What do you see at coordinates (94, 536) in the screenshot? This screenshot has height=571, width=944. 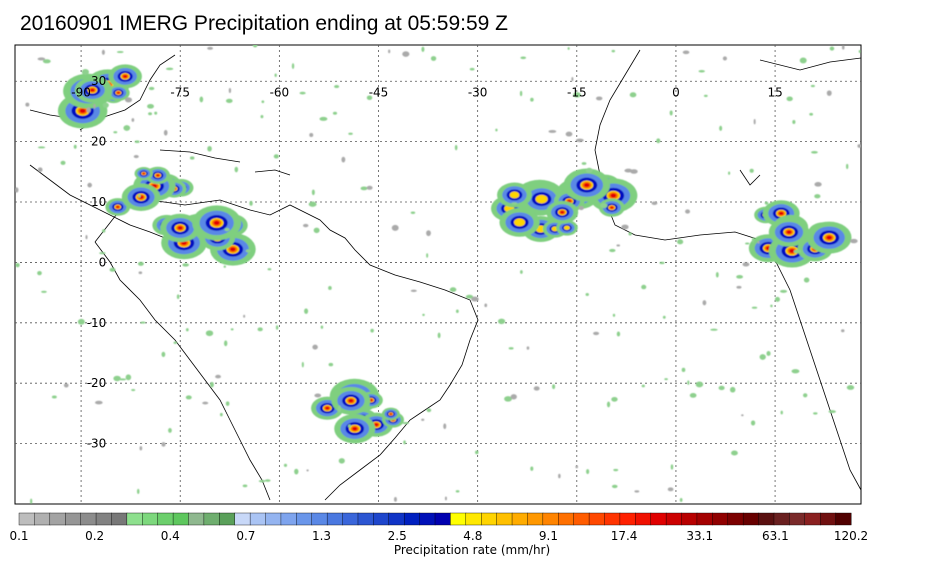 I see `colorbar-tick-label: 0.2` at bounding box center [94, 536].